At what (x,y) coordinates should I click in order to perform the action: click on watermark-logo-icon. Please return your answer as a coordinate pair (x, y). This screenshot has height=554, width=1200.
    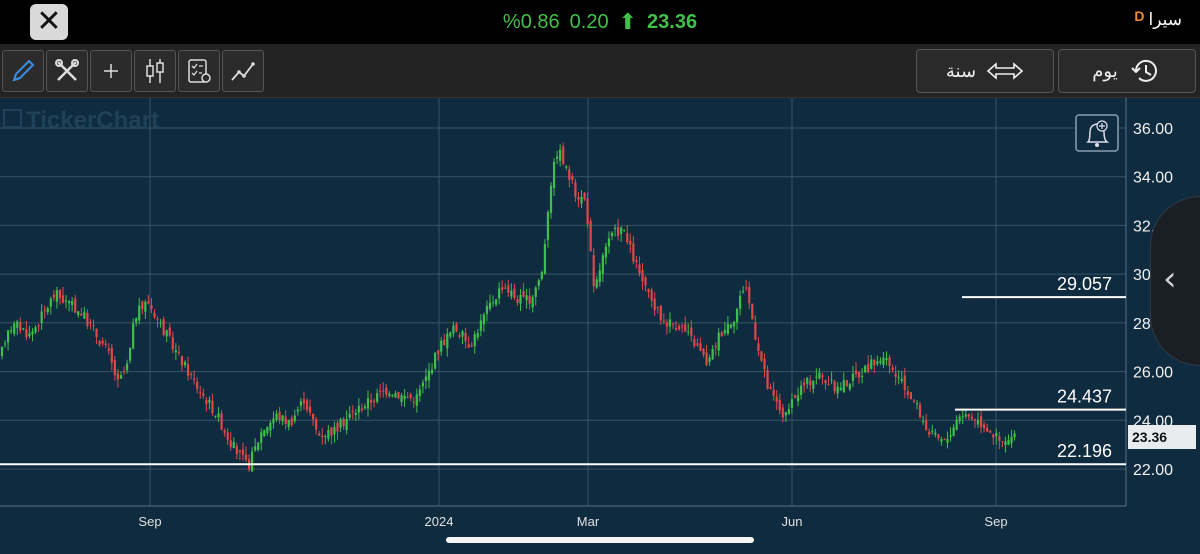
    Looking at the image, I should click on (12, 118).